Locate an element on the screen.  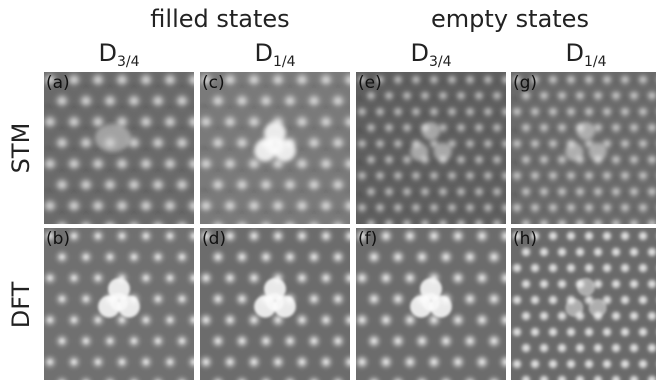
panel-b: (b) is located at coordinates (119, 304).